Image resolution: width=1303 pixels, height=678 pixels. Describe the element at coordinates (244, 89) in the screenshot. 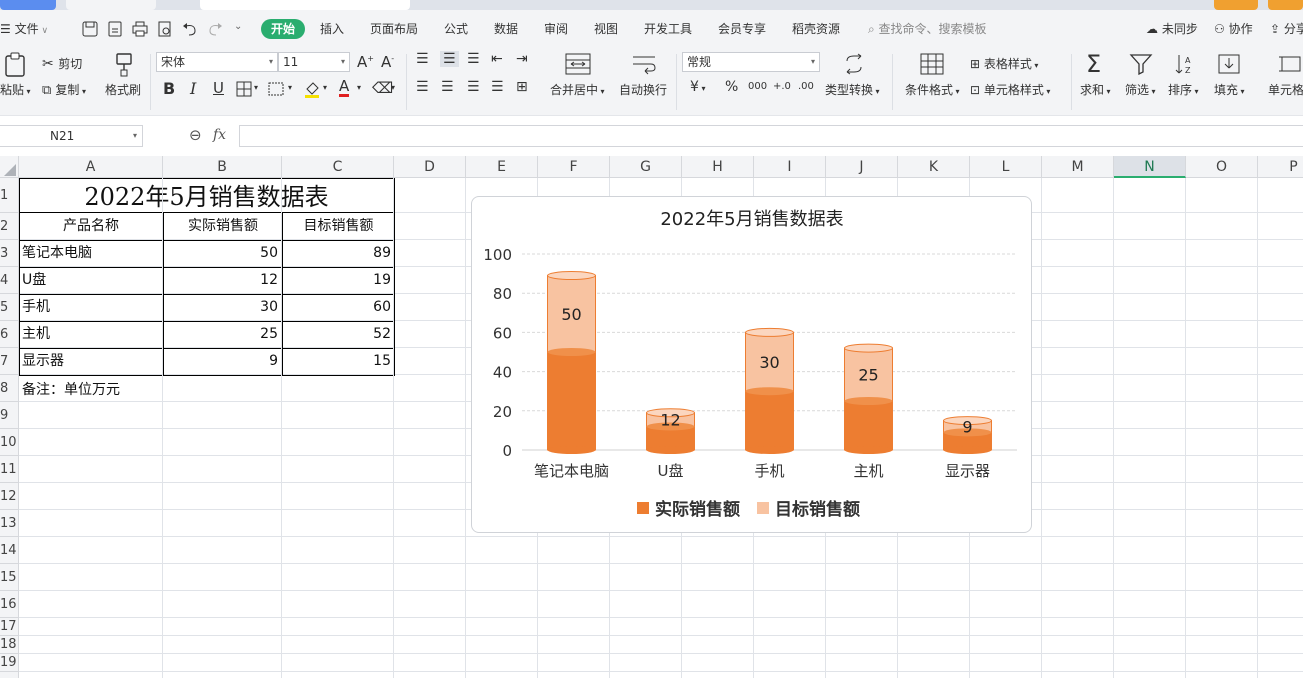

I see `border-icon` at that location.